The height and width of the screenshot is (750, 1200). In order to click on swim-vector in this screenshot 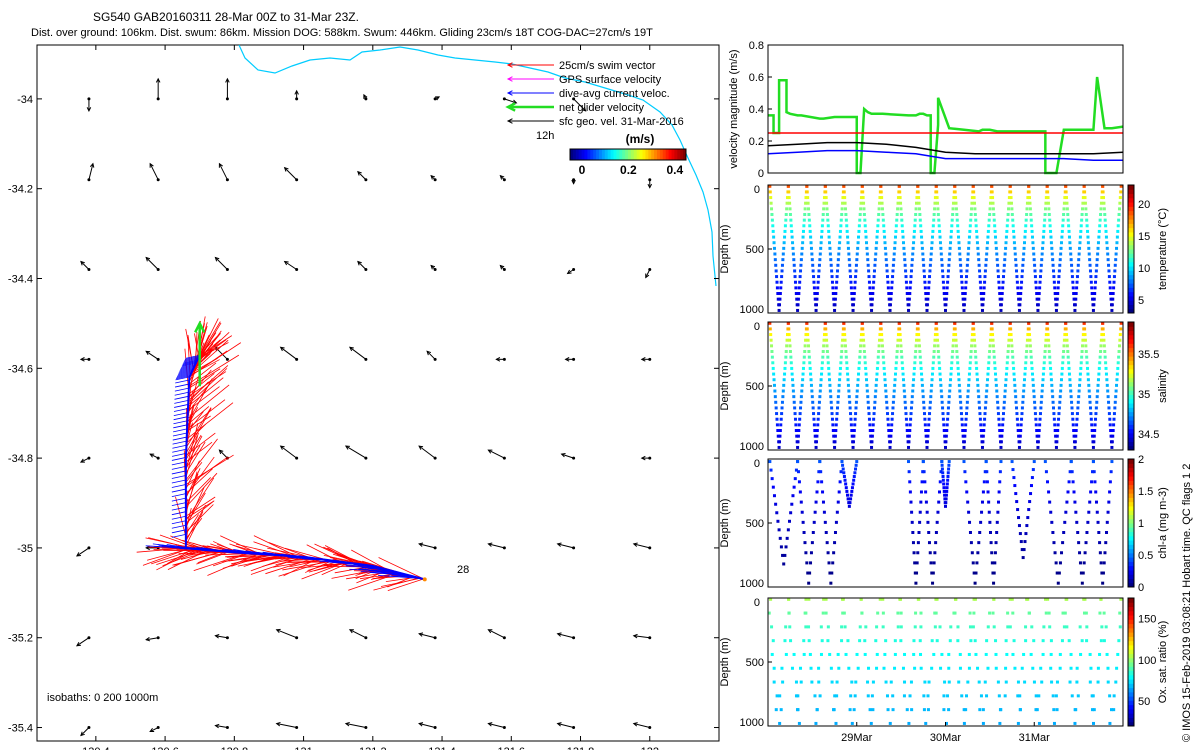, I will do `click(233, 564)`.